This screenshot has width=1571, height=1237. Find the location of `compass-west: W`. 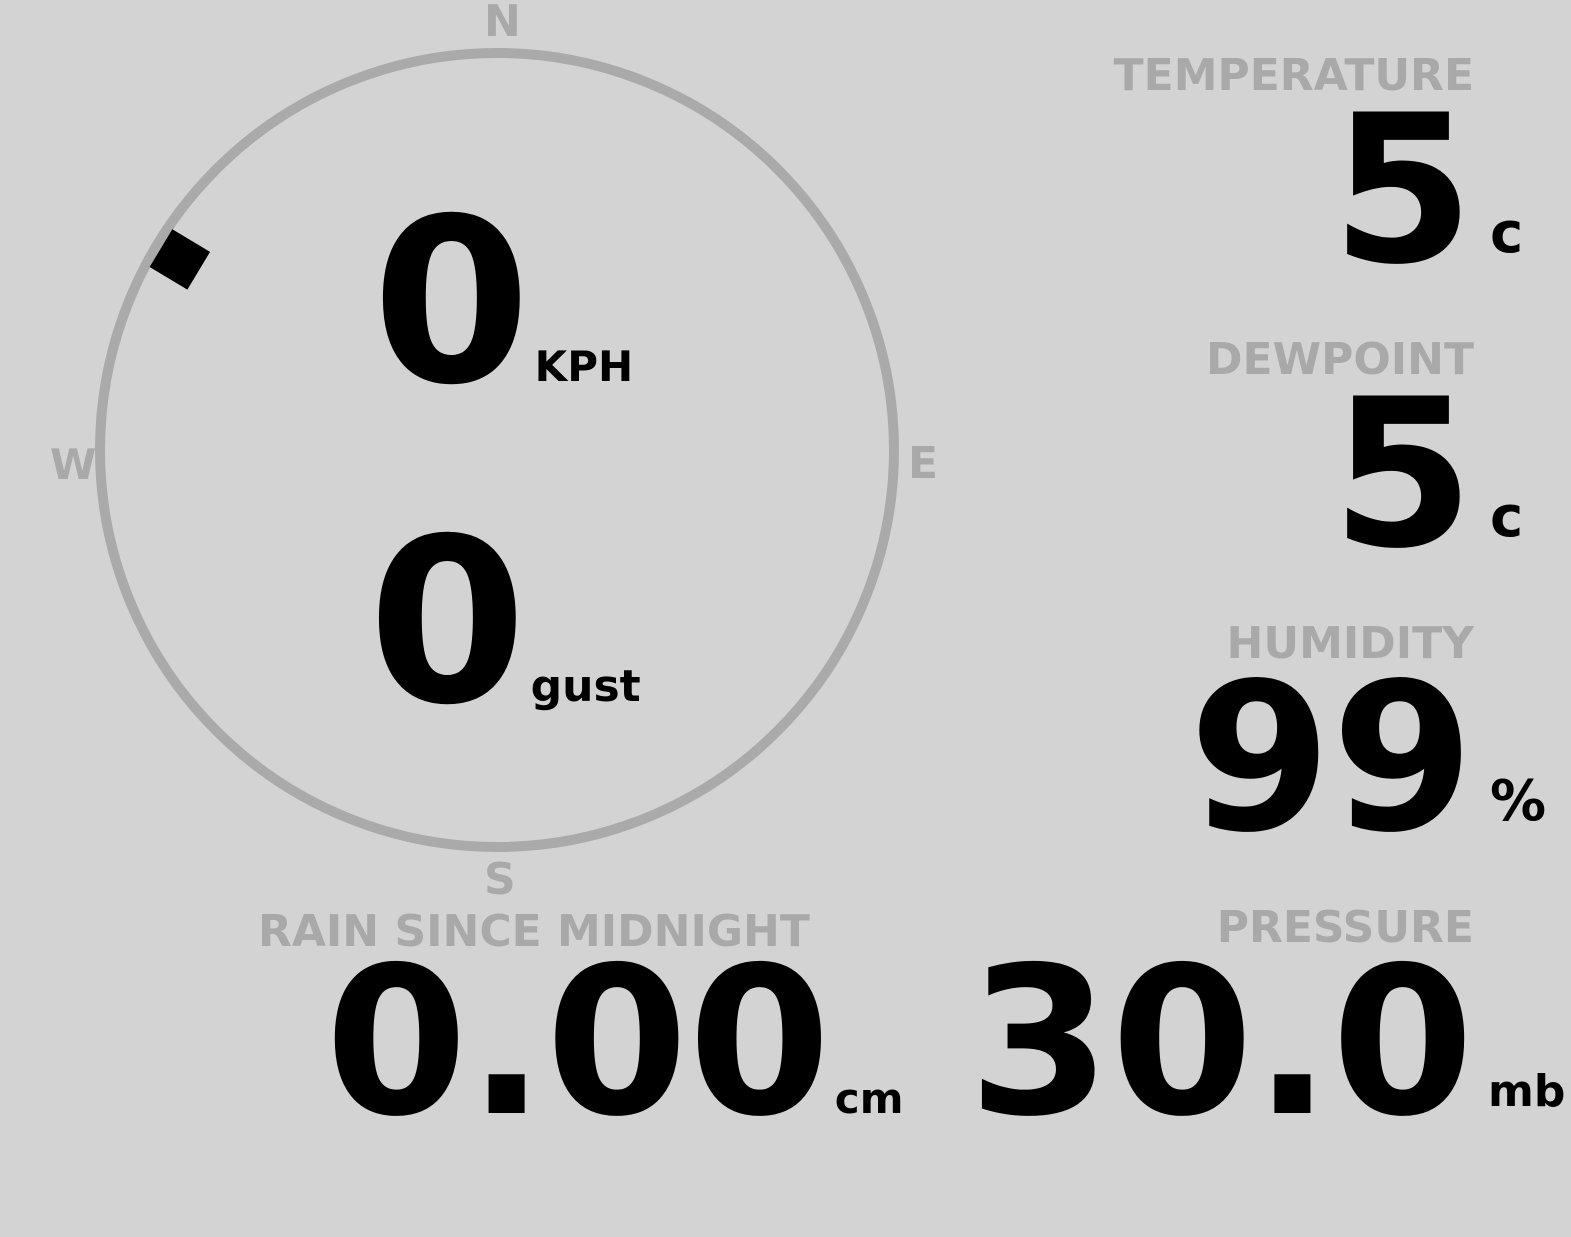

compass-west: W is located at coordinates (73, 464).